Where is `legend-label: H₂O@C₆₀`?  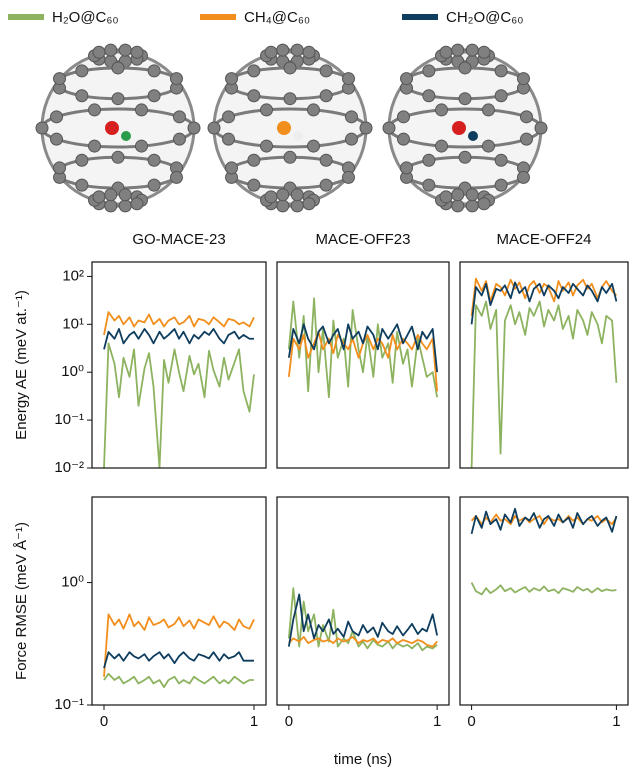 legend-label: H₂O@C₆₀ is located at coordinates (85, 17).